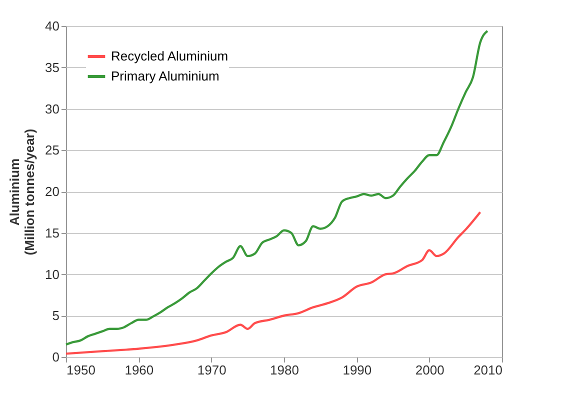 The image size is (568, 410). I want to click on y-tick-label: 20, so click(52, 191).